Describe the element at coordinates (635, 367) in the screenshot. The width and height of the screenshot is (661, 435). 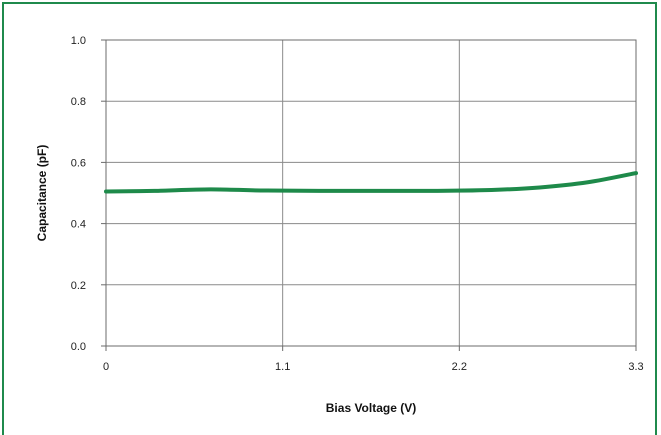
I see `x-tick-label: 3.3` at that location.